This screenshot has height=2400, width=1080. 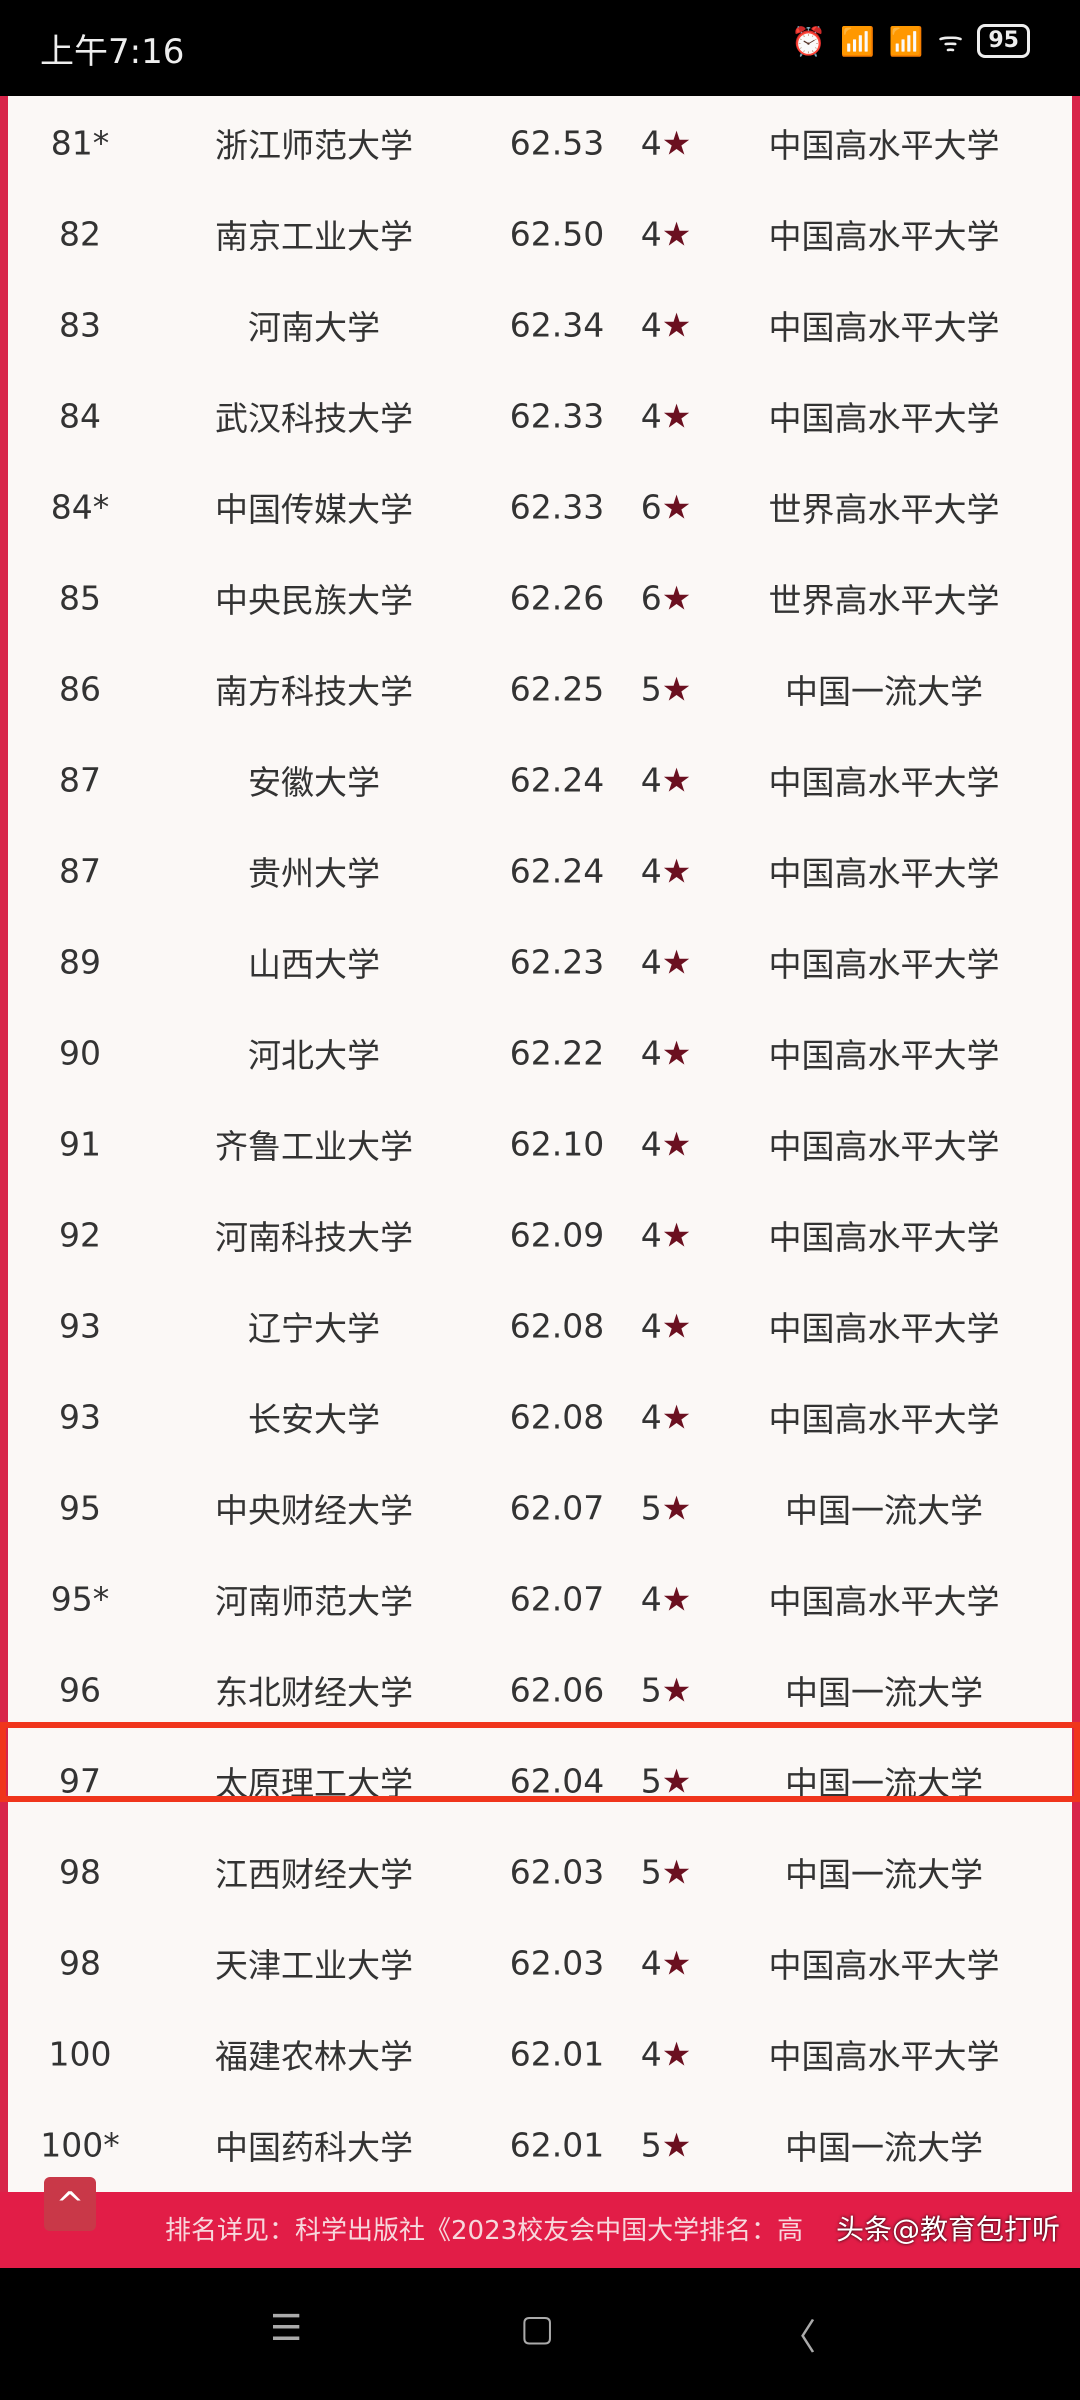 I want to click on university-name: 齐鲁工业大学, so click(x=314, y=1146).